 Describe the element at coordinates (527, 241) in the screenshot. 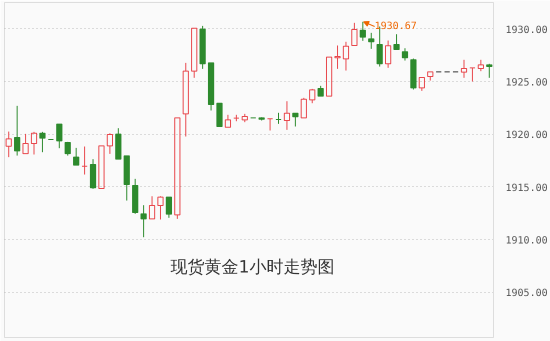

I see `y-tick-label: 1910.00` at that location.